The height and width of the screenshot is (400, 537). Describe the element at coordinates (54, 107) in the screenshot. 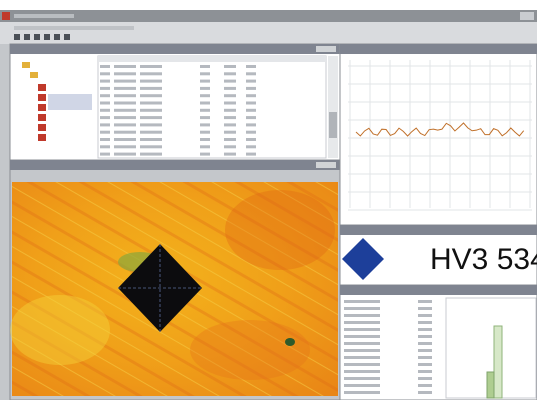

I see `tree-view` at that location.